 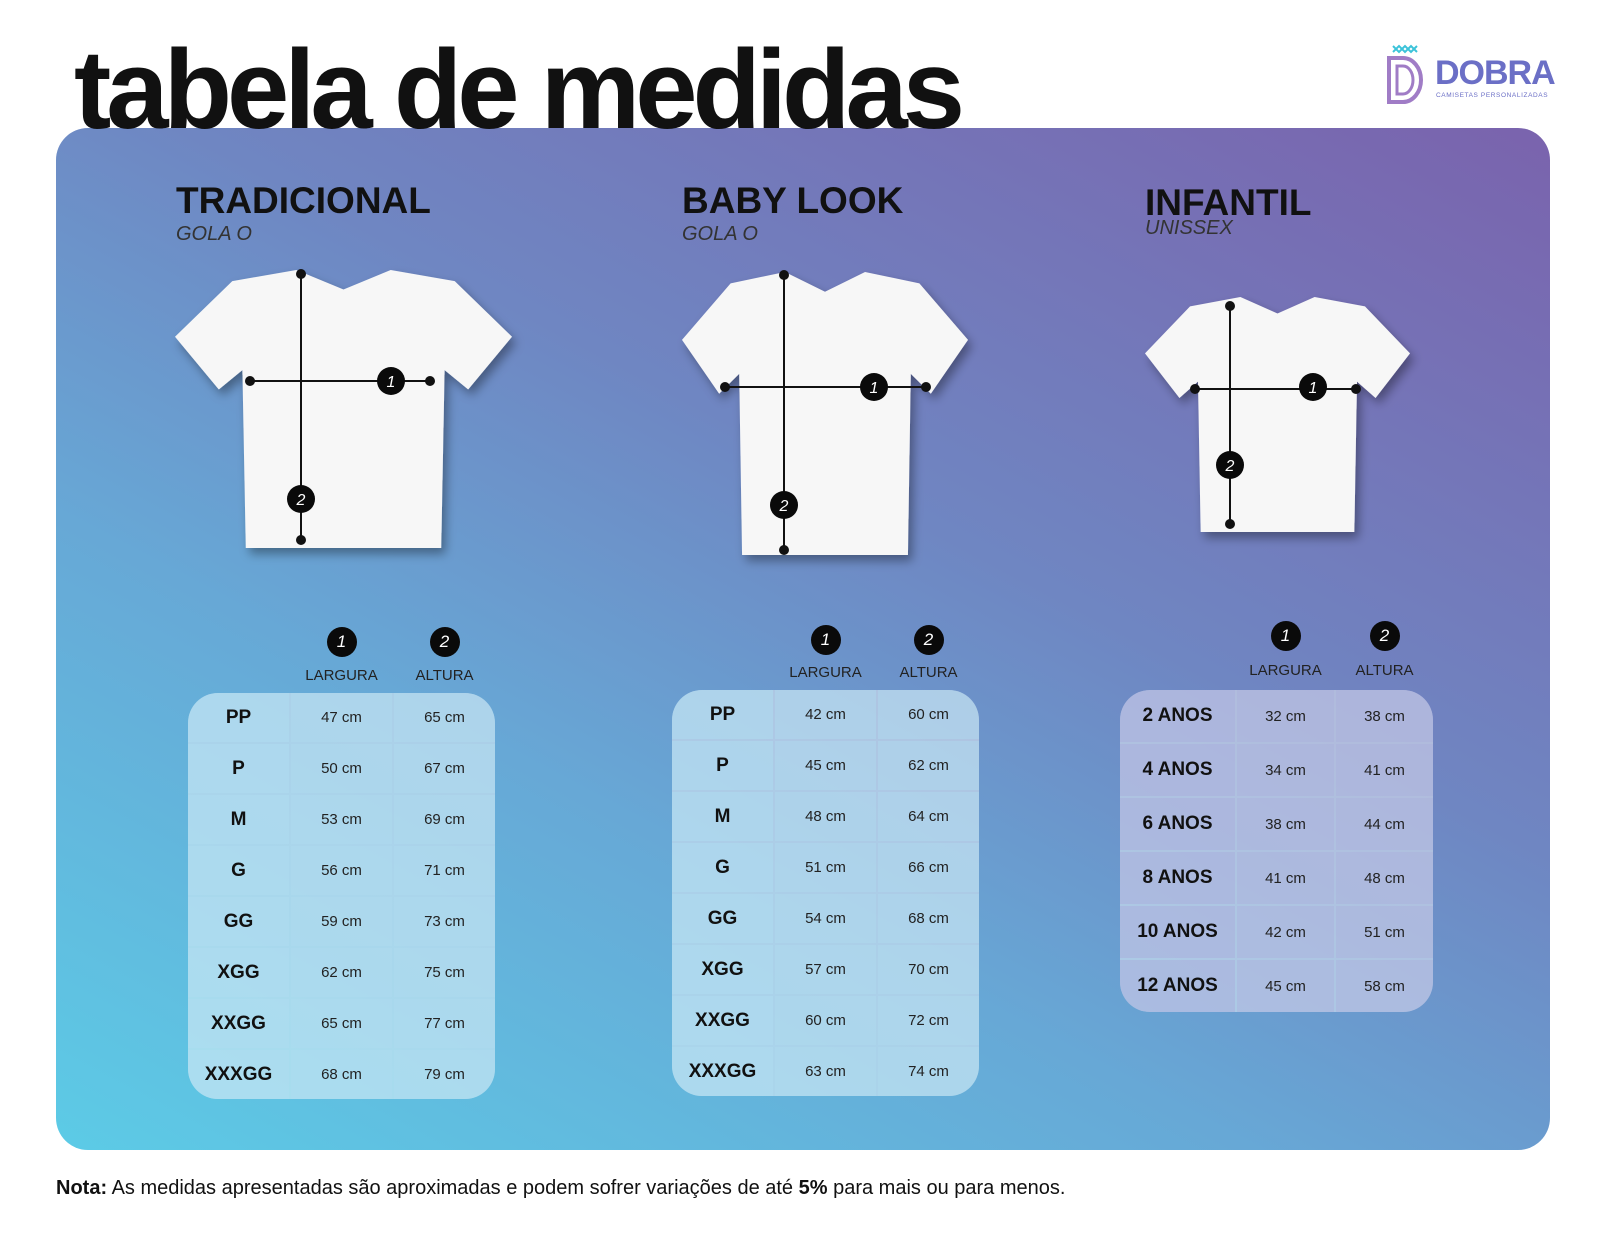 What do you see at coordinates (341, 717) in the screenshot?
I see `measure-value: 47 cm` at bounding box center [341, 717].